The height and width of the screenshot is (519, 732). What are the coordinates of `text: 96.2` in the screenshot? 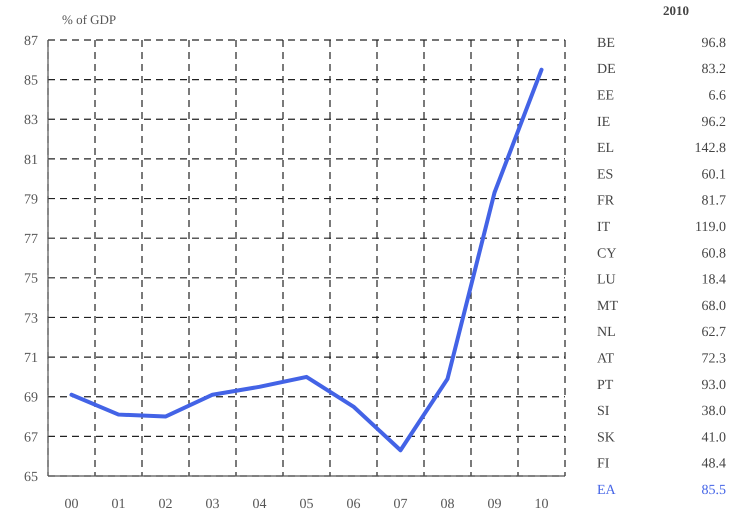 It's located at (714, 122).